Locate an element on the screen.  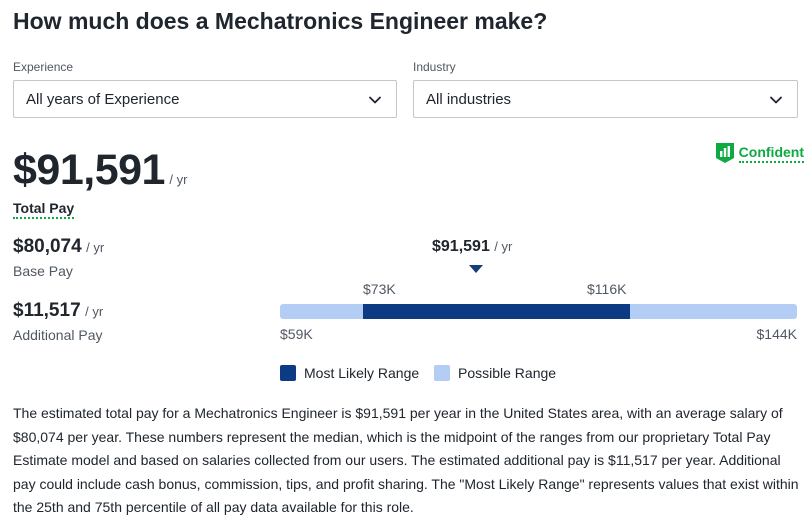
likely-range-high: $116K is located at coordinates (607, 289).